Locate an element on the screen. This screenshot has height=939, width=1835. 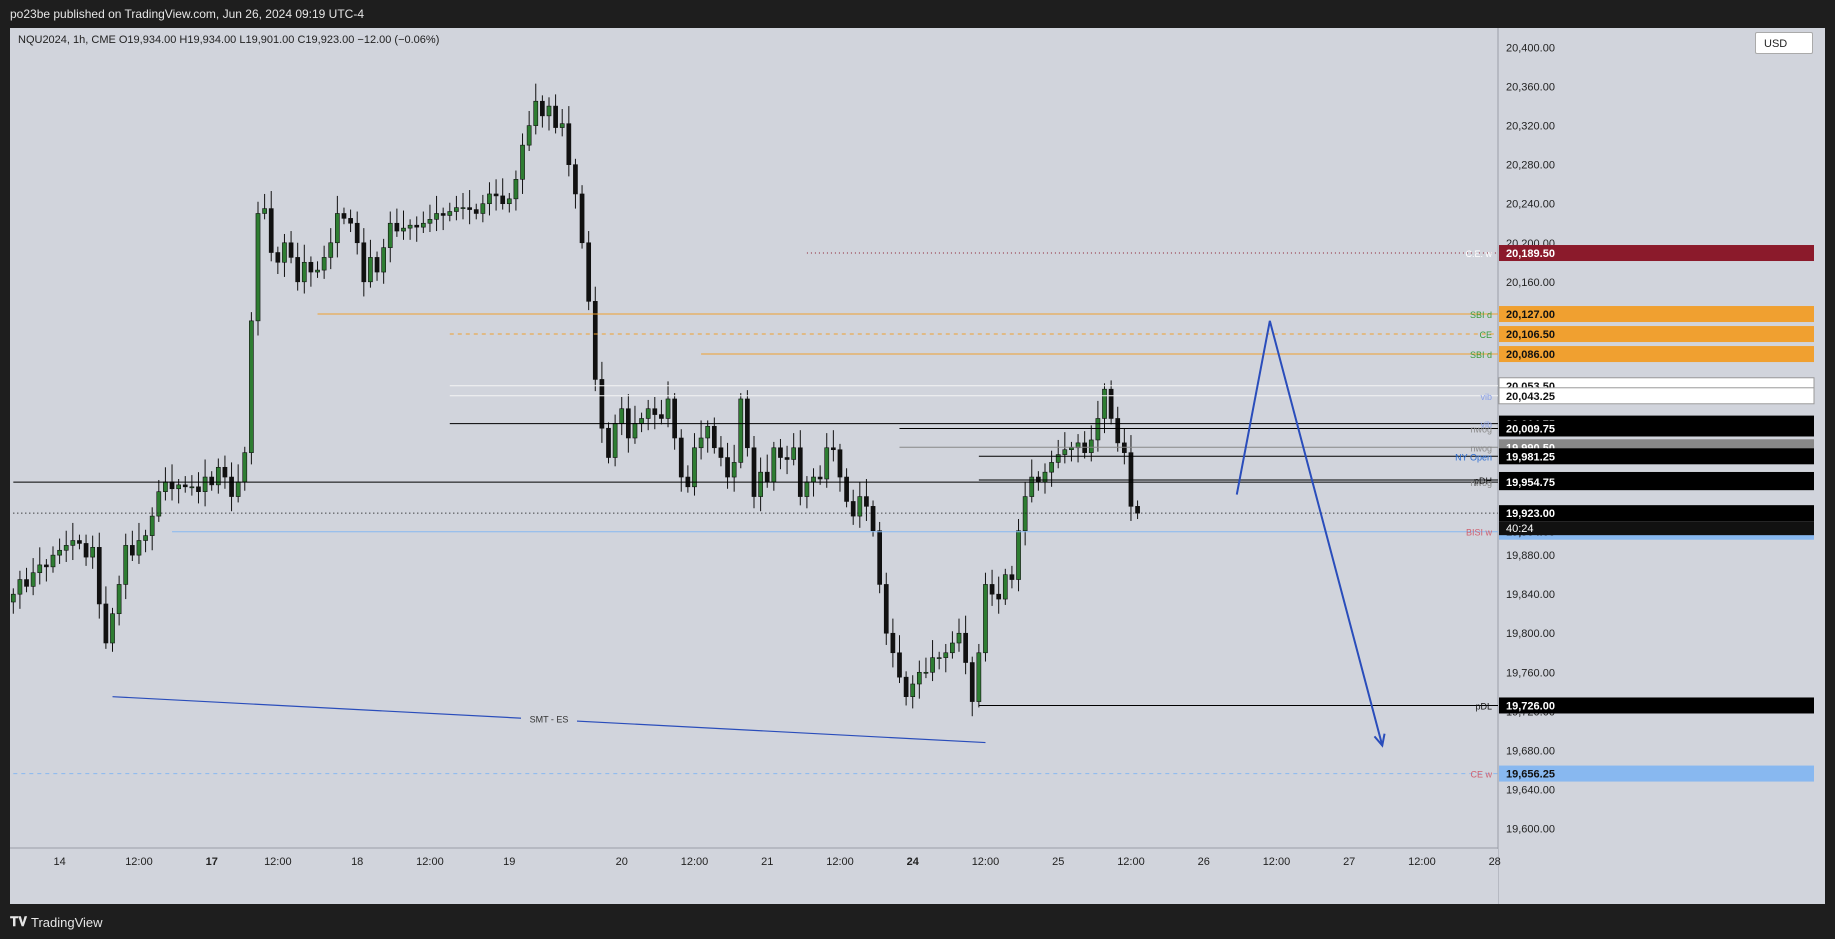
x-tick-label: 18 is located at coordinates (357, 862).